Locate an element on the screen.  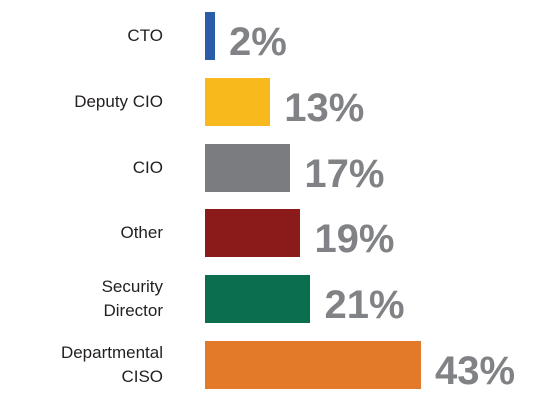
category-label: CIO is located at coordinates (147, 167).